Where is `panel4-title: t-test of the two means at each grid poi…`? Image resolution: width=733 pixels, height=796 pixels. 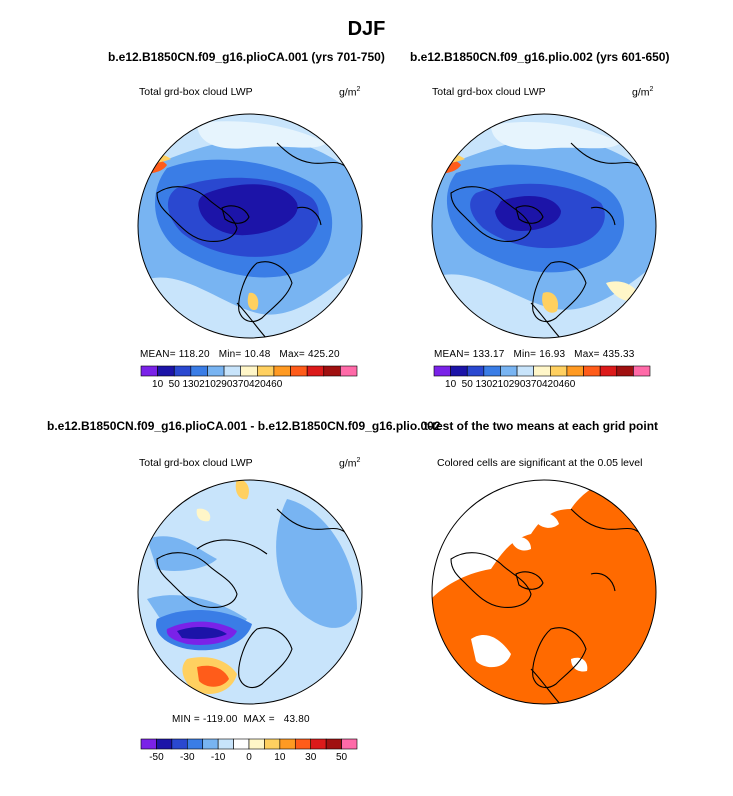
panel4-title: t-test of the two means at each grid poi… is located at coordinates (541, 426).